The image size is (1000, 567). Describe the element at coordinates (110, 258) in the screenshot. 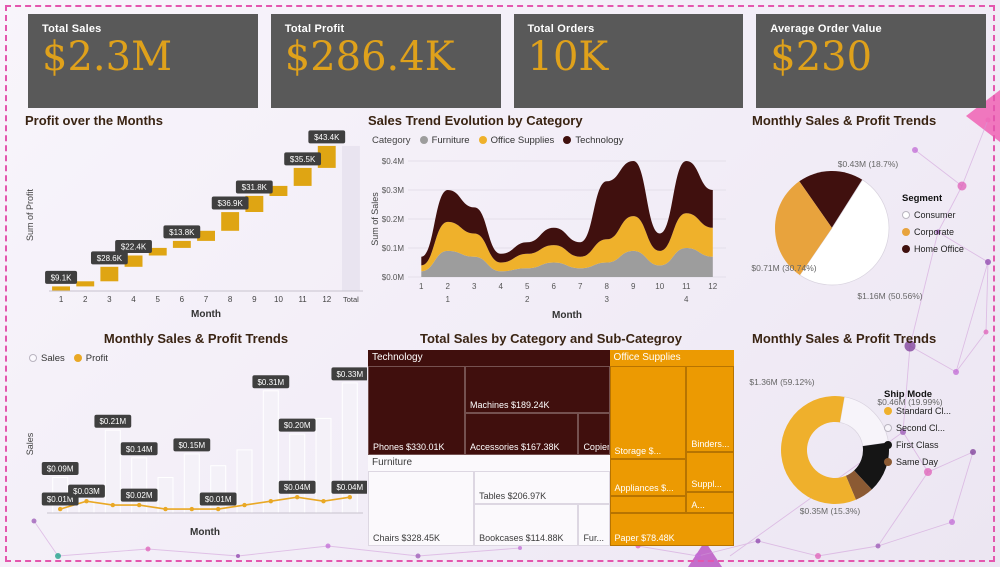

I see `svg-text: $28.6K` at that location.